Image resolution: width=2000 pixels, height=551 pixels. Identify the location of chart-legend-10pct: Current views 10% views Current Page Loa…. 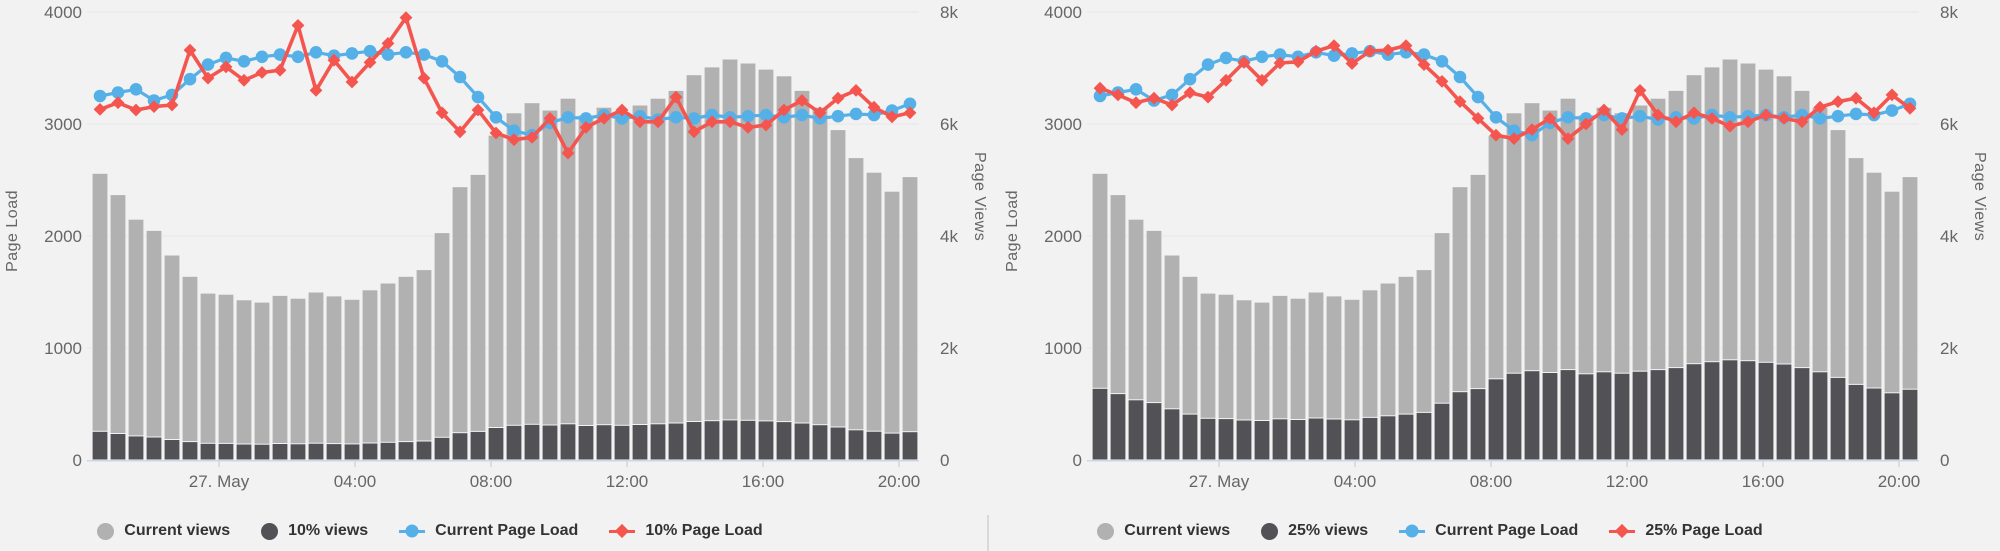
(465, 531).